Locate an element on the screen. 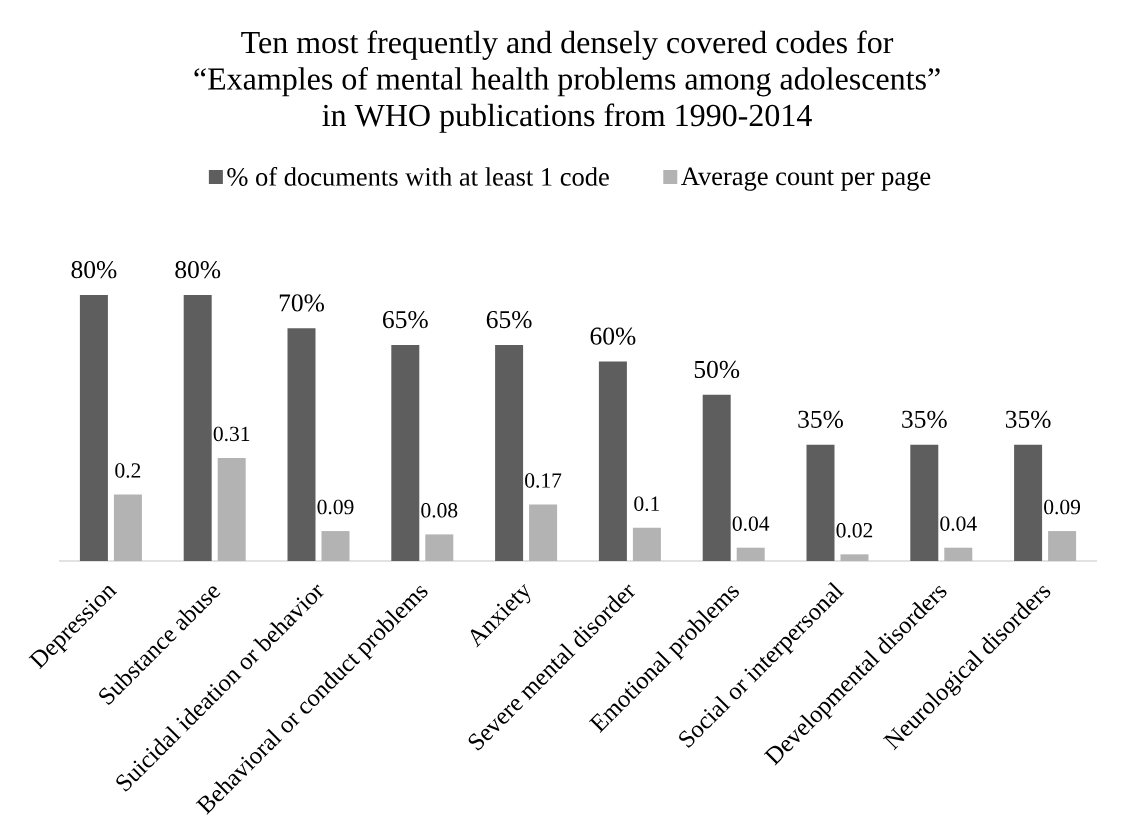 The height and width of the screenshot is (826, 1124). data-label: 0.1 is located at coordinates (647, 504).